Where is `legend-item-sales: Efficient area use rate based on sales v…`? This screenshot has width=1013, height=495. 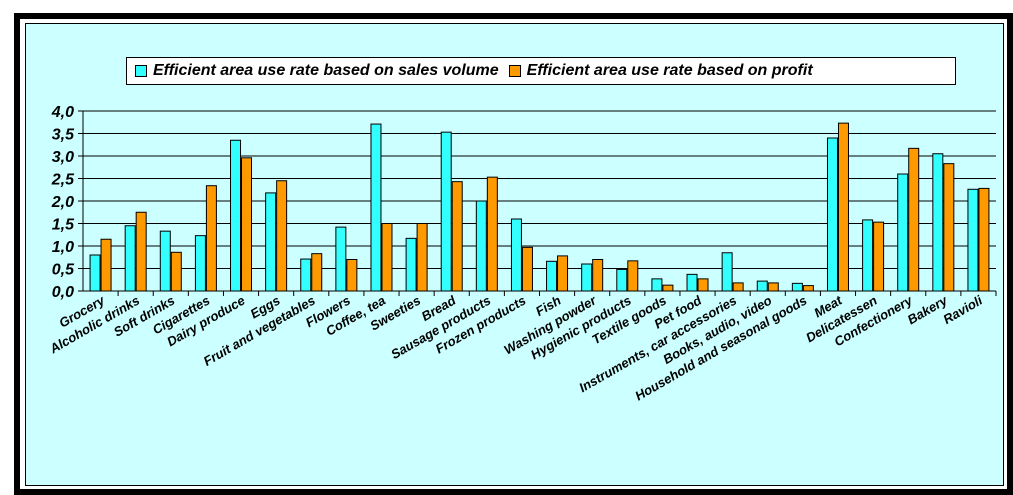 legend-item-sales: Efficient area use rate based on sales v… is located at coordinates (317, 71).